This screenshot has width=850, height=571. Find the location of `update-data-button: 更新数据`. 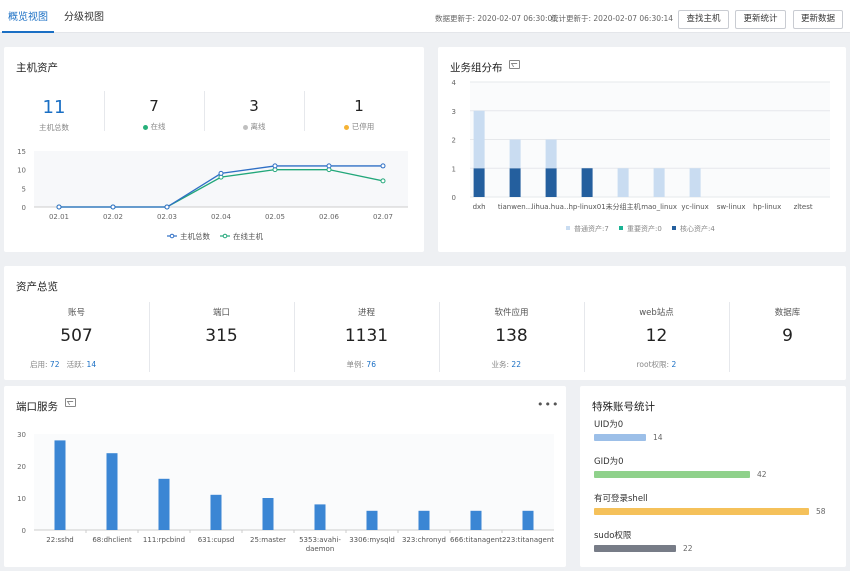

update-data-button: 更新数据 is located at coordinates (818, 19).